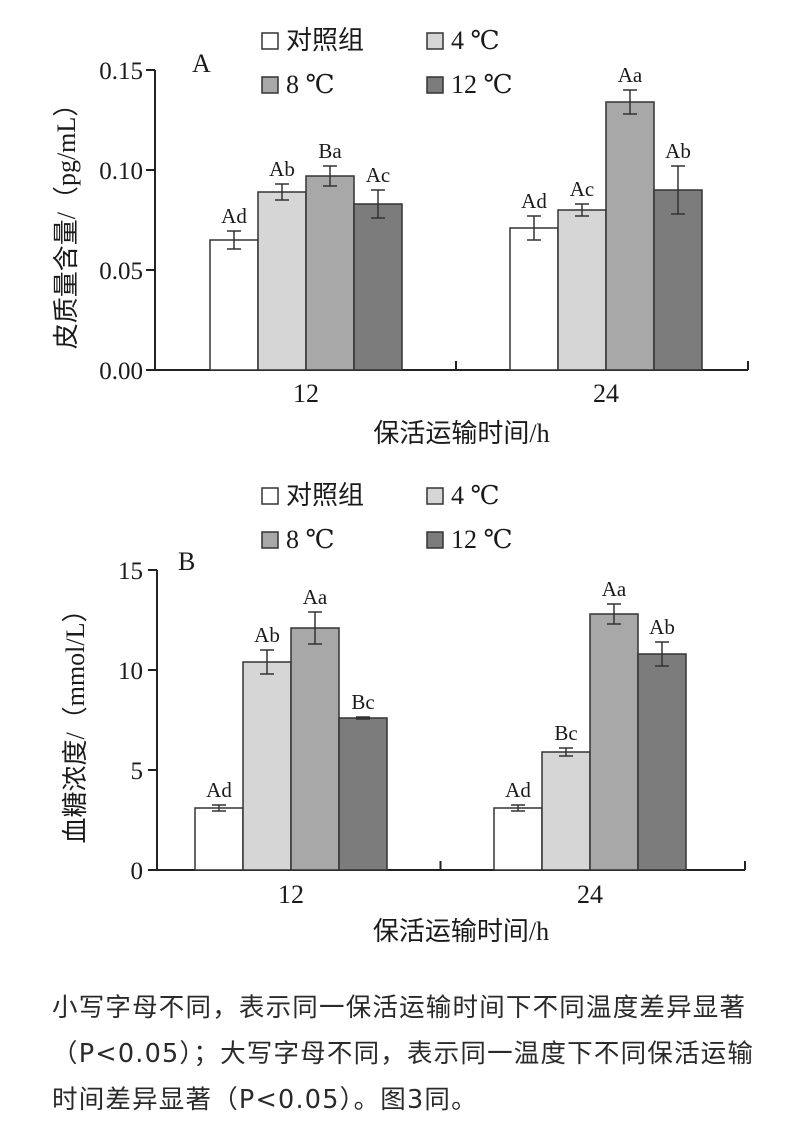  What do you see at coordinates (291, 894) in the screenshot?
I see `panel-b-category-label: 12` at bounding box center [291, 894].